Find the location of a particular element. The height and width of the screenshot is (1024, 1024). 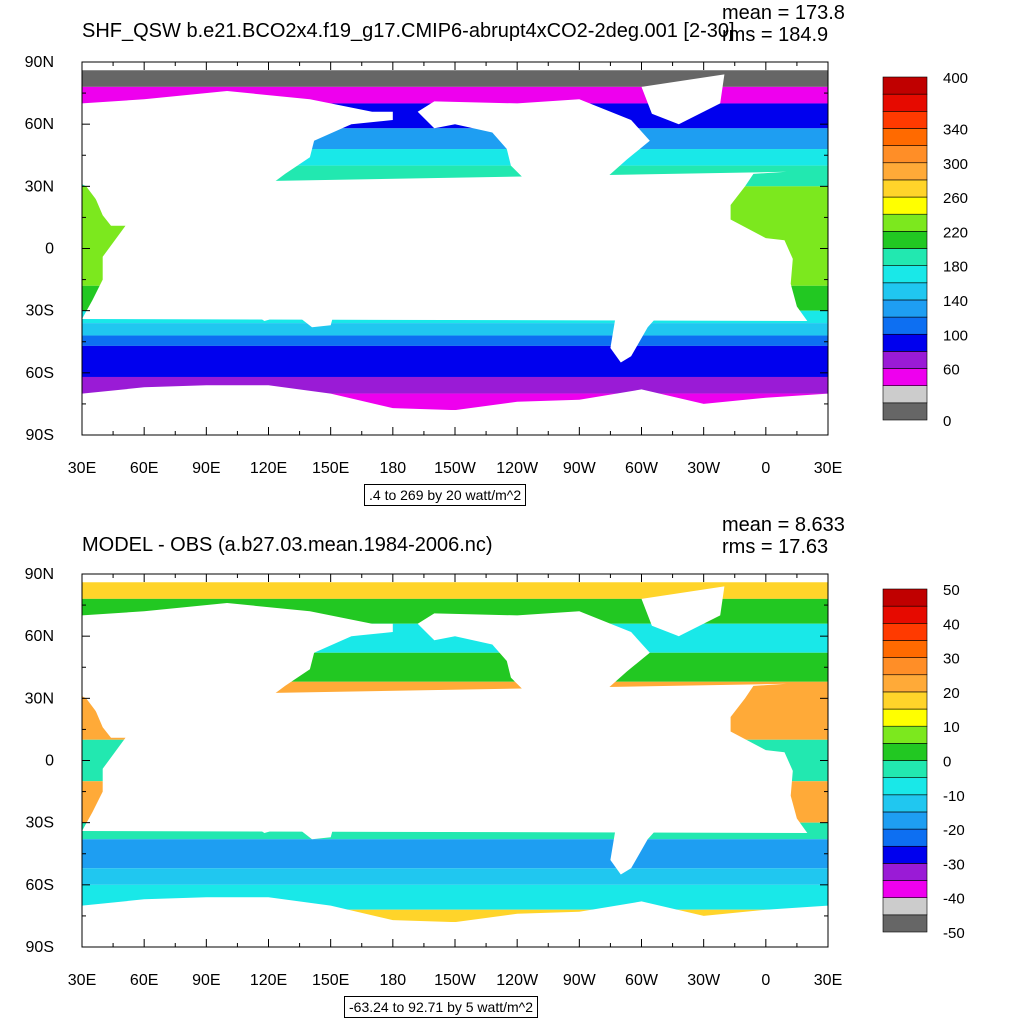

land-antarctica is located at coordinates (455, 922).